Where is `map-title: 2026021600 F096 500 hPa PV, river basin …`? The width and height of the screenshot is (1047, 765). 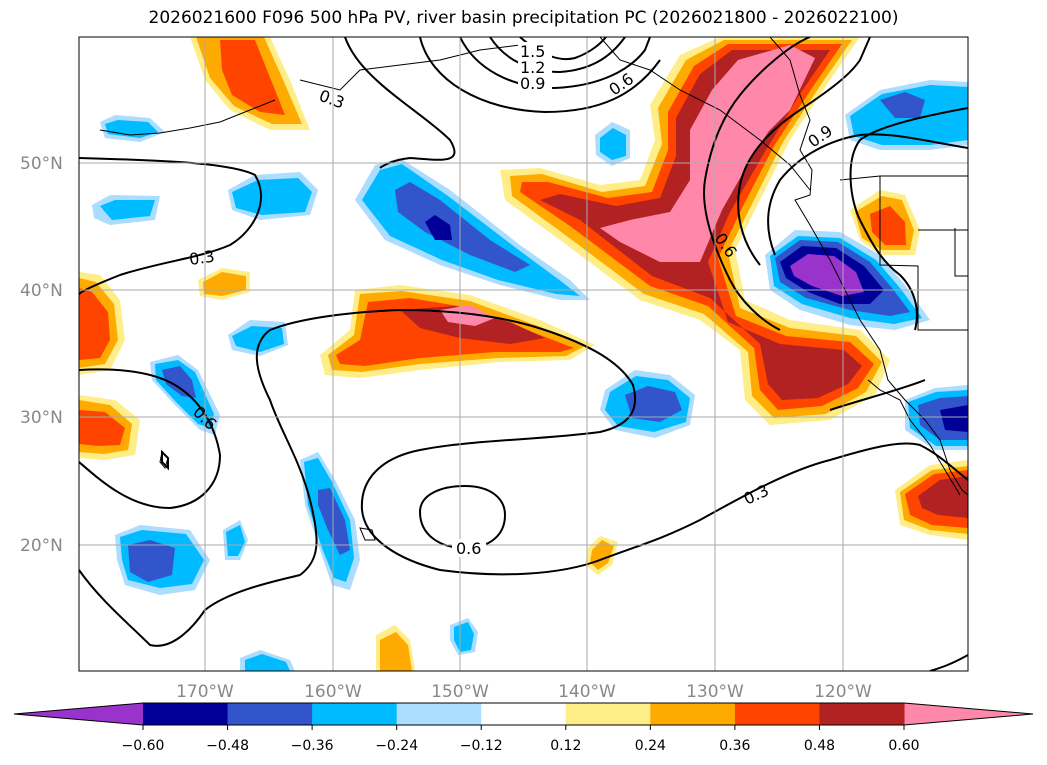 map-title: 2026021600 F096 500 hPa PV, river basin … is located at coordinates (523, 18).